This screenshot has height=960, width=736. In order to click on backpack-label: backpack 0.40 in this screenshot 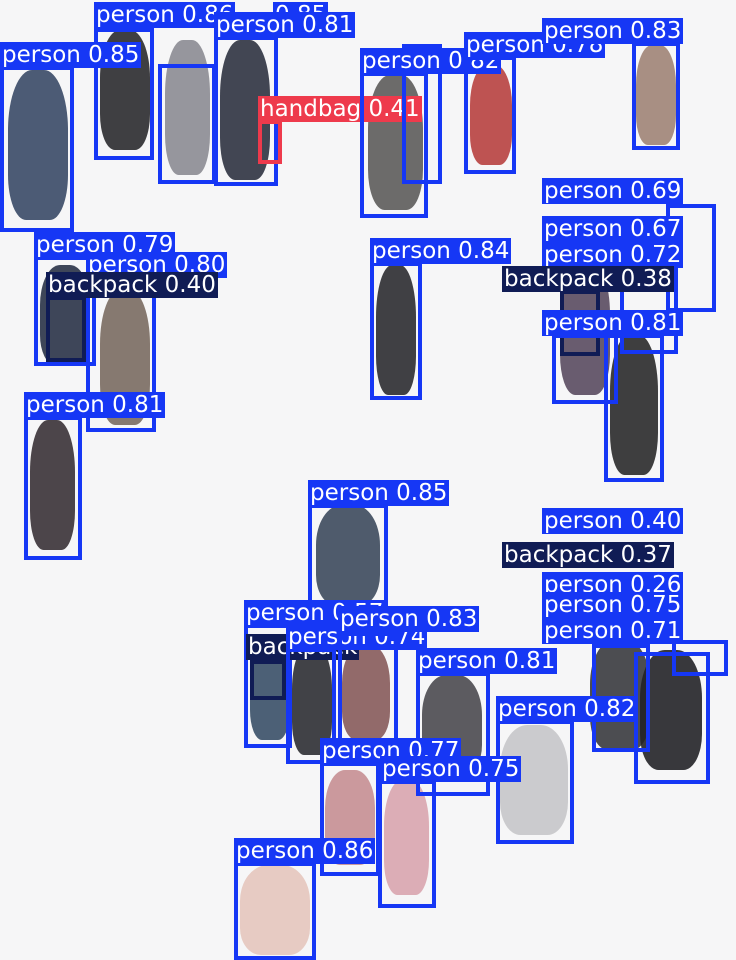, I will do `click(132, 285)`.